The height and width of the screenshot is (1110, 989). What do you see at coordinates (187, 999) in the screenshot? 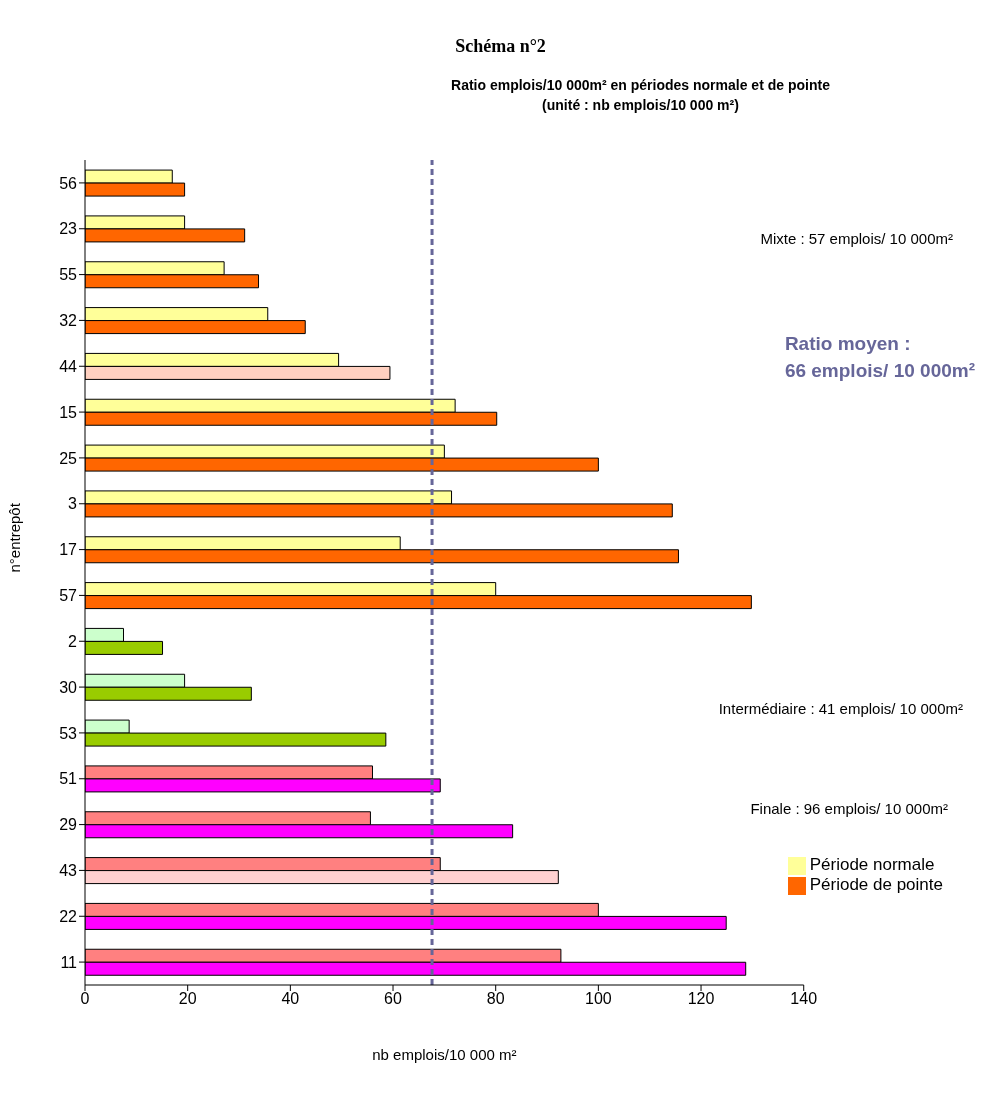
I see `x-tick-label: 20` at bounding box center [187, 999].